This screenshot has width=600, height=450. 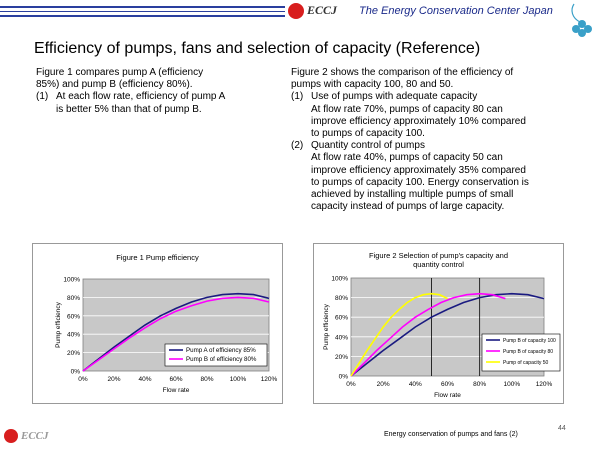 What do you see at coordinates (581, 20) in the screenshot?
I see `clover-mascot-icon` at bounding box center [581, 20].